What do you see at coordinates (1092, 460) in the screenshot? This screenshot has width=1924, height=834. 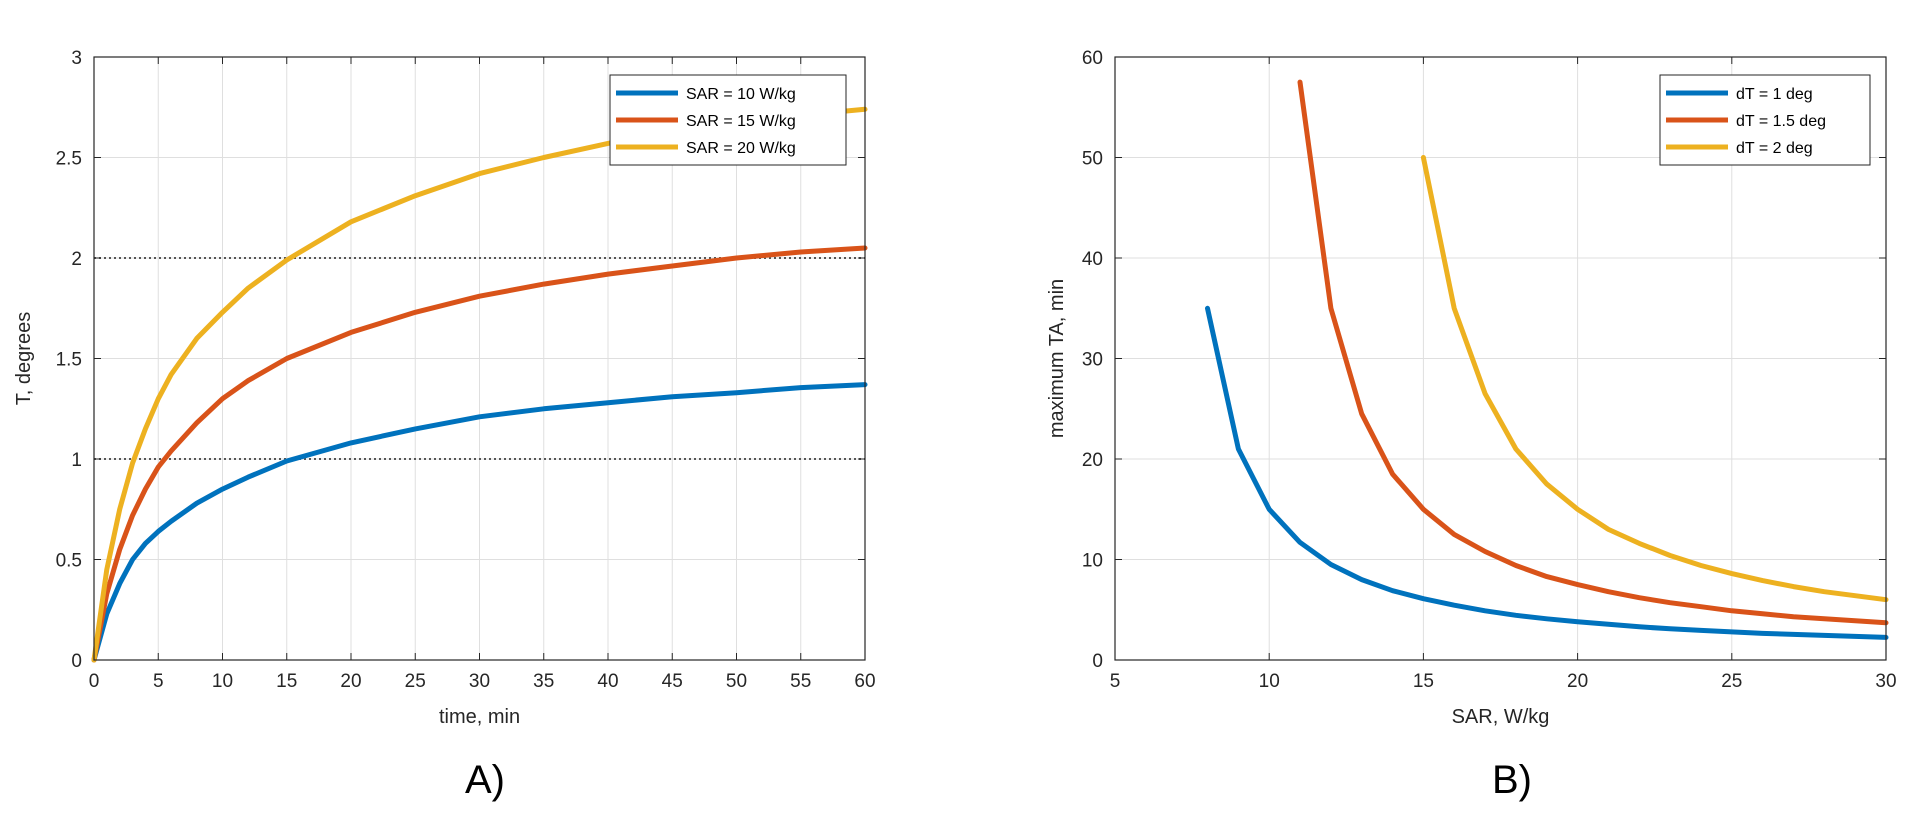 I see `y-tick-label: 20` at bounding box center [1092, 460].